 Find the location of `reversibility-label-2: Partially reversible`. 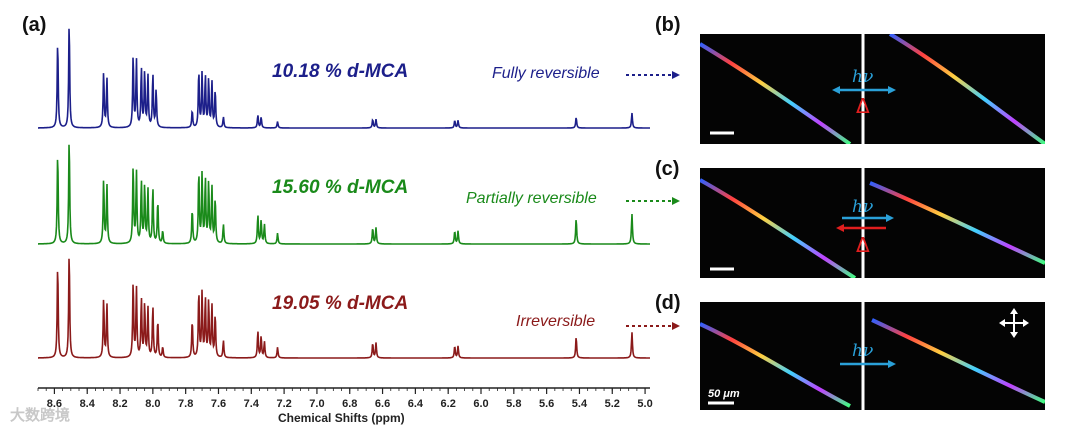

reversibility-label-2: Partially reversible is located at coordinates (531, 198).